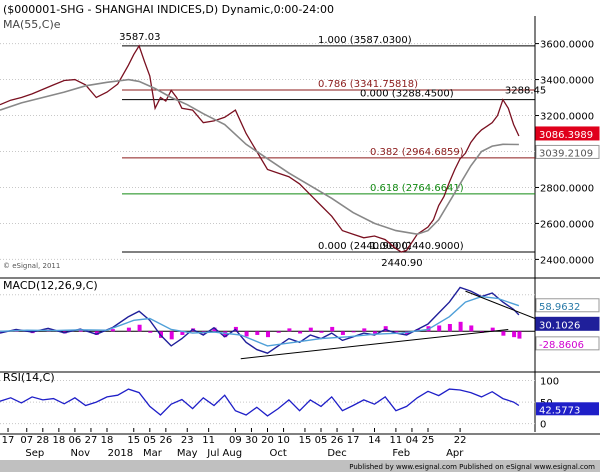 The height and width of the screenshot is (476, 600). Describe the element at coordinates (455, 453) in the screenshot. I see `x-month-label: Apr` at that location.